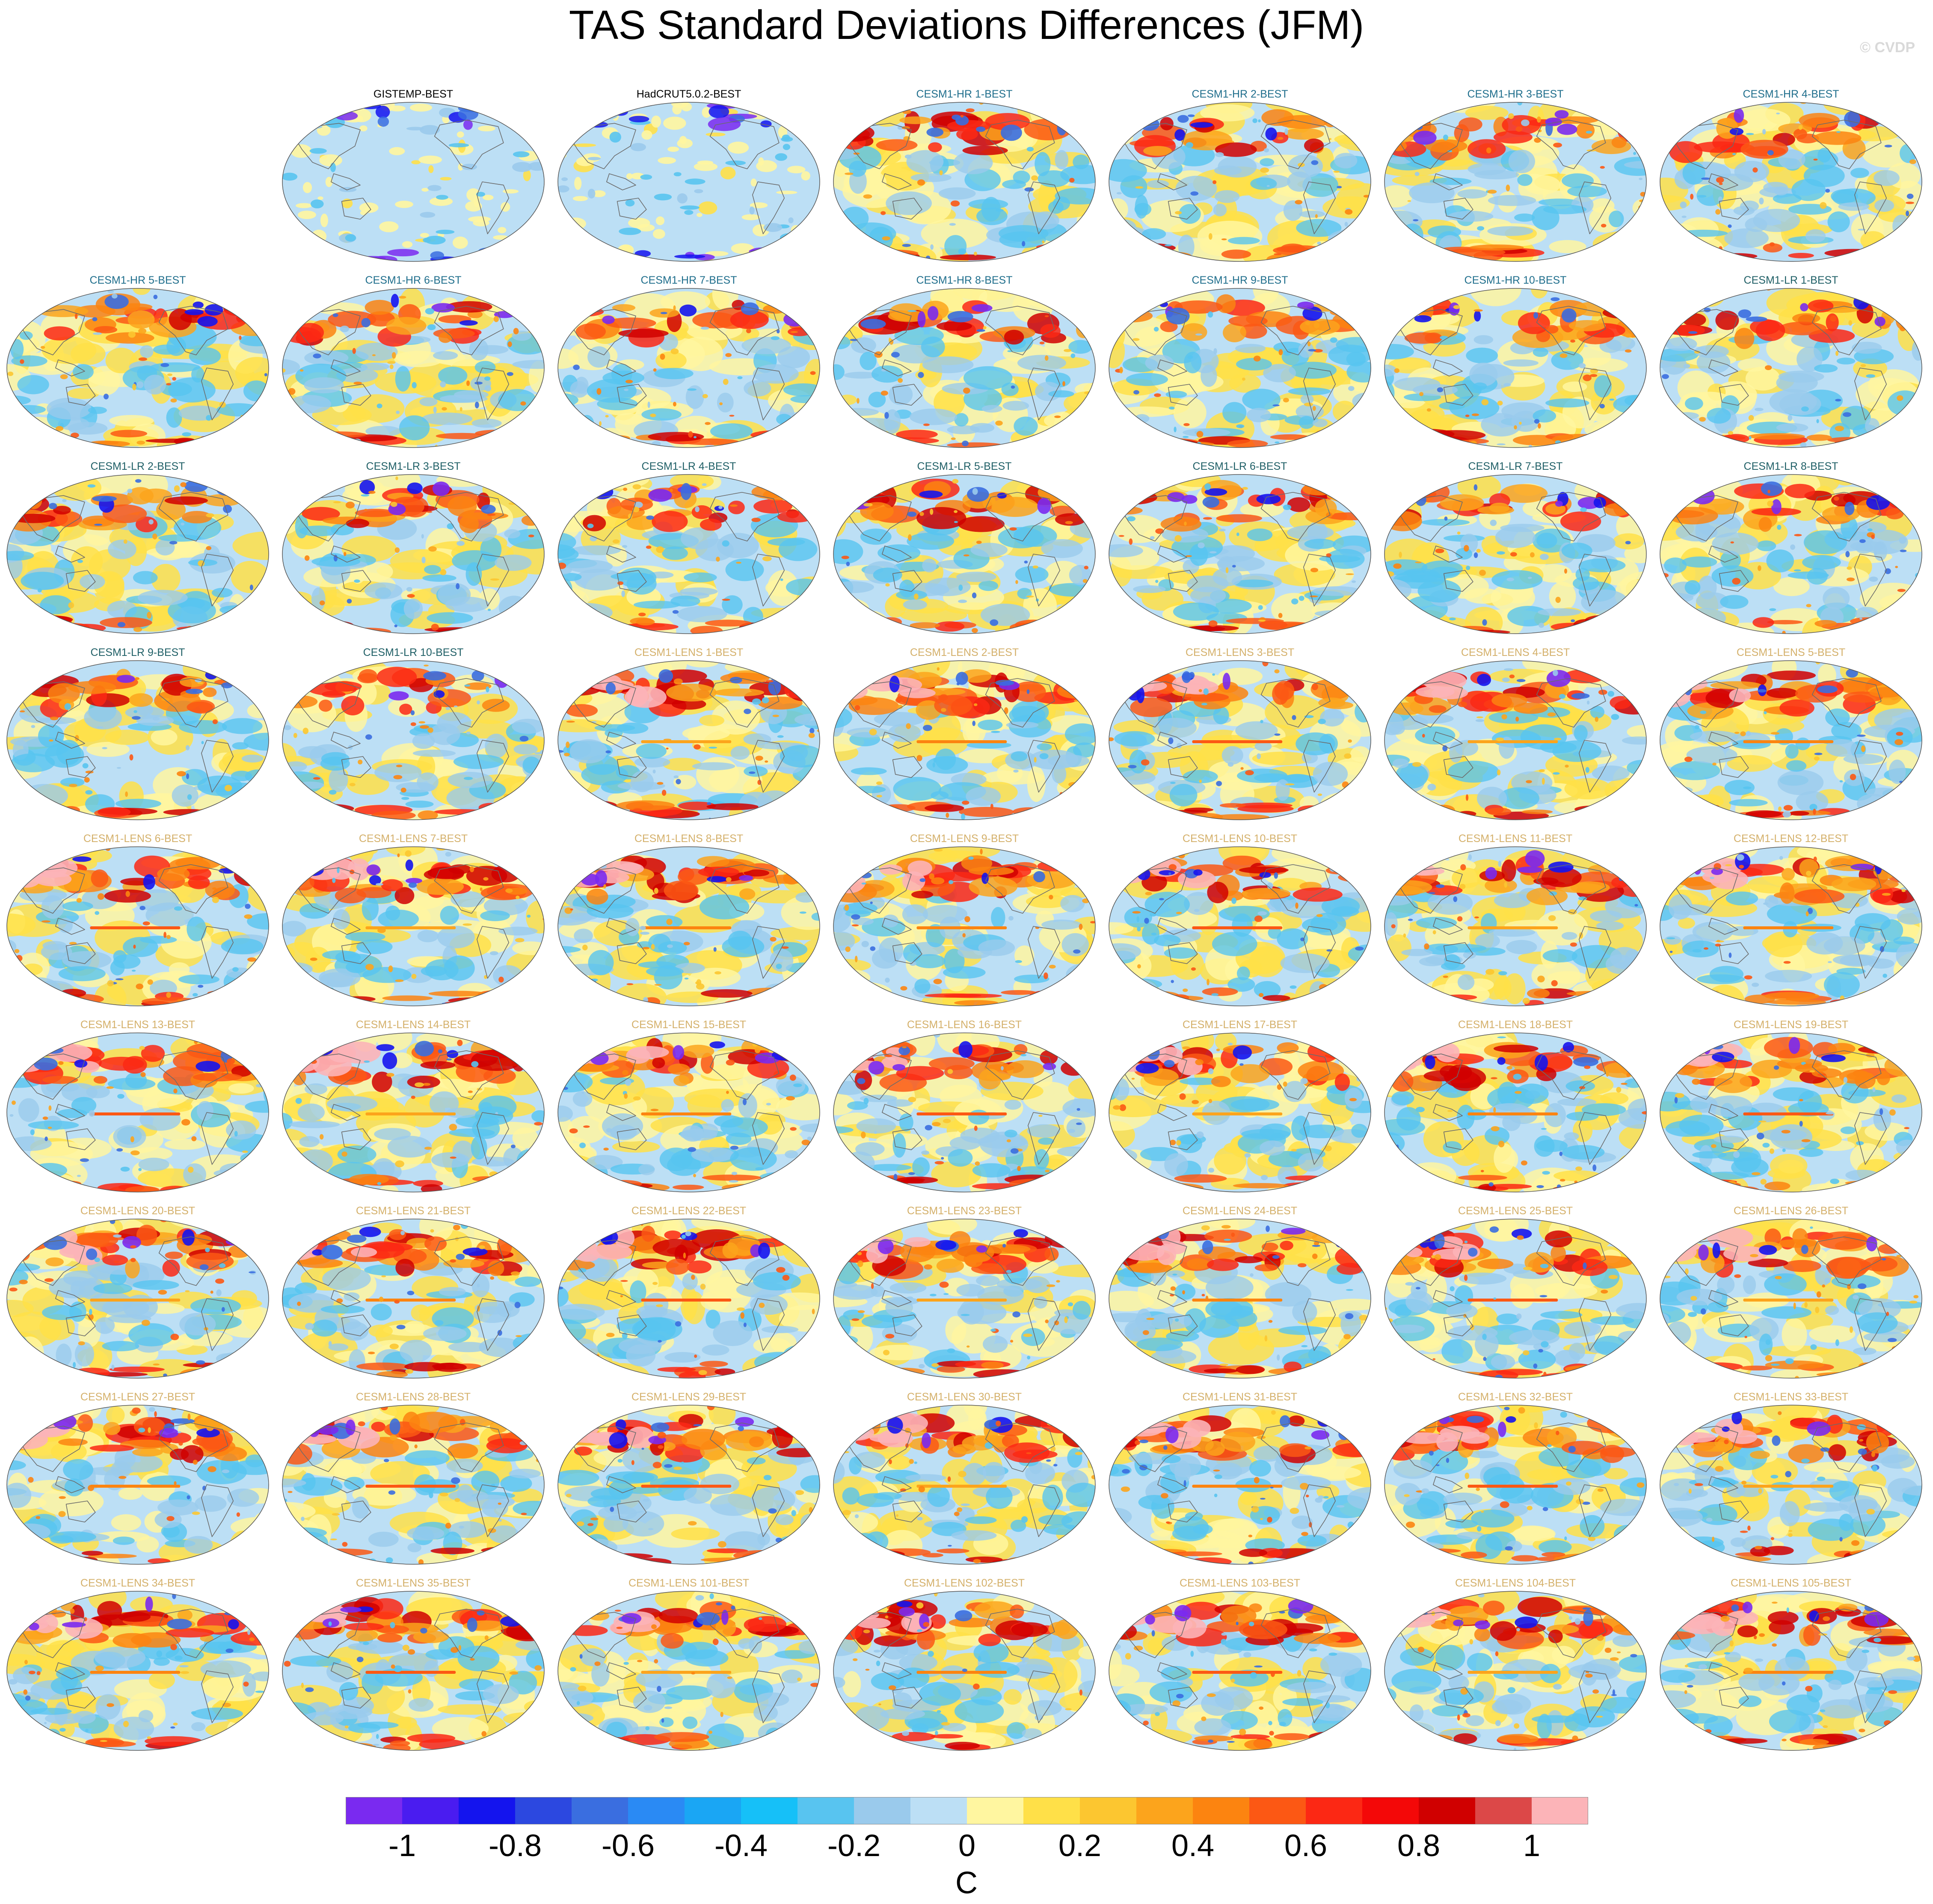 The width and height of the screenshot is (1933, 1904). What do you see at coordinates (413, 550) in the screenshot?
I see `map-panel: CESM1-LR 3-BEST` at bounding box center [413, 550].